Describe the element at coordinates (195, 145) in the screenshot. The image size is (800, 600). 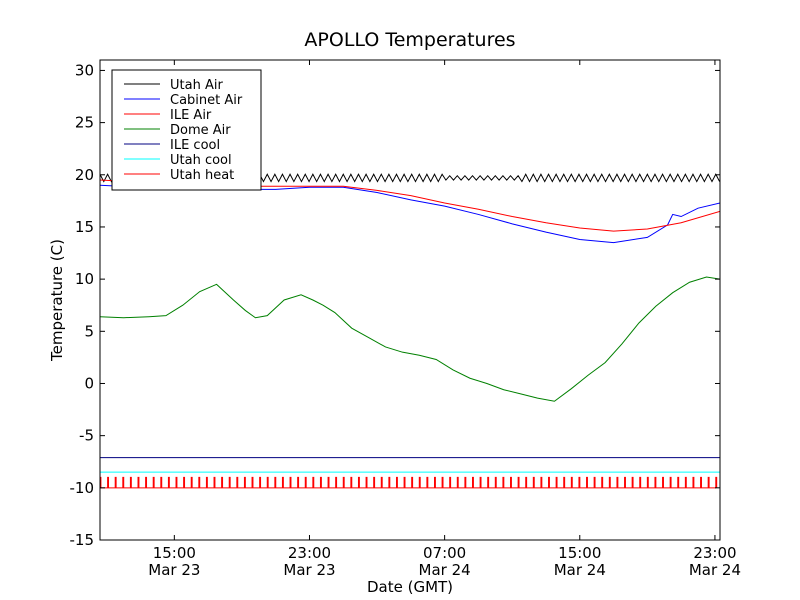
I see `legend-label-ile-cool: ILE cool` at that location.